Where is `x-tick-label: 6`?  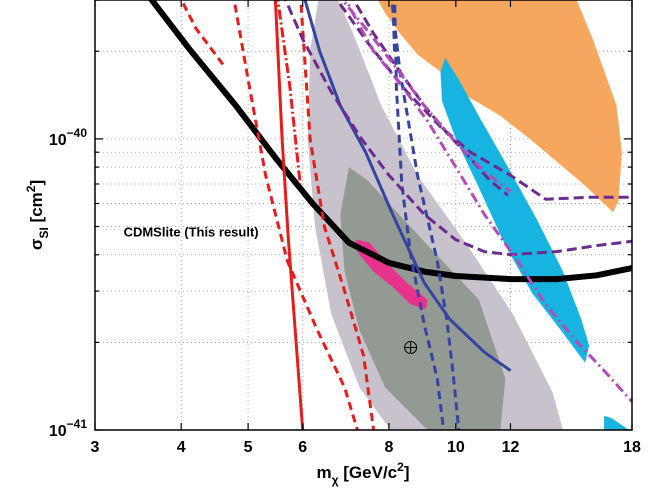 x-tick-label: 6 is located at coordinates (302, 447).